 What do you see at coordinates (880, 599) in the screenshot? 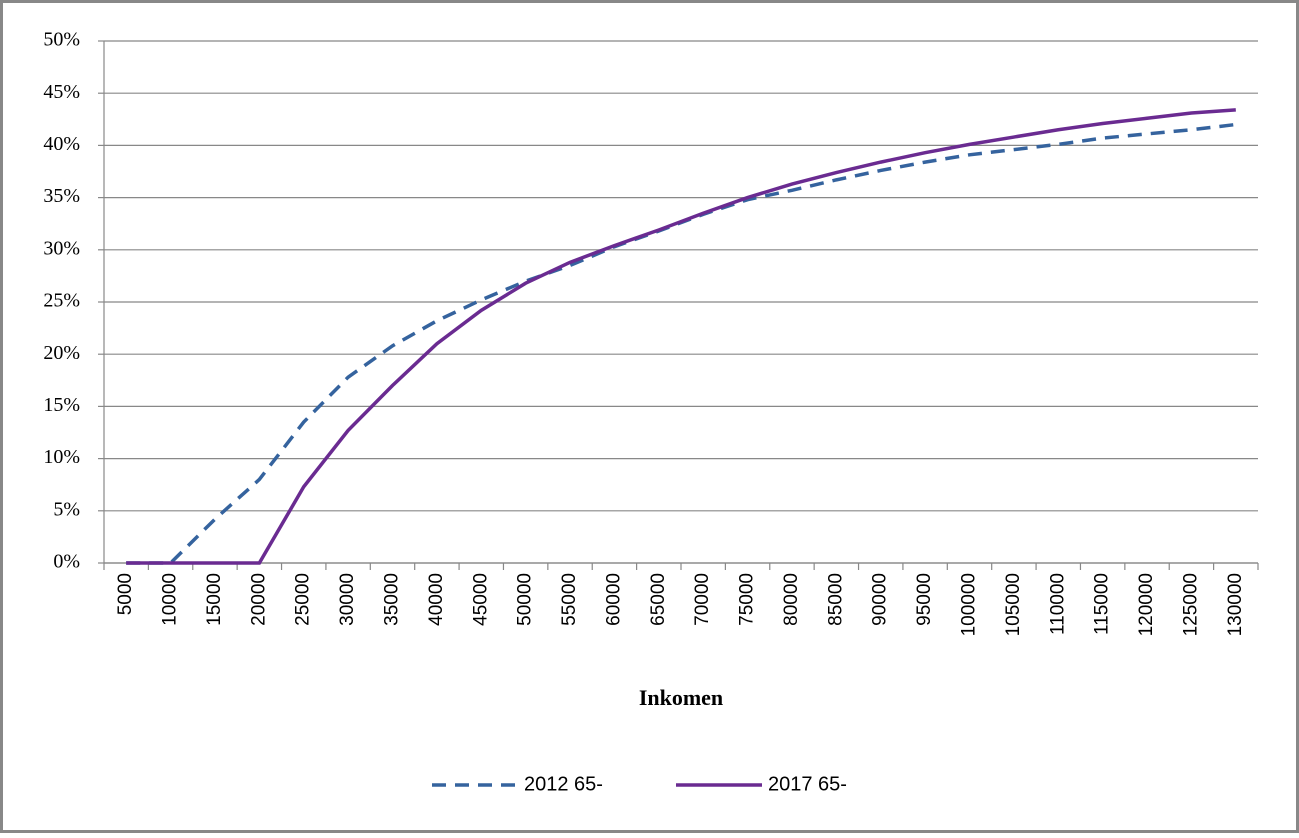
I see `x-tick-label: 90000` at bounding box center [880, 599].